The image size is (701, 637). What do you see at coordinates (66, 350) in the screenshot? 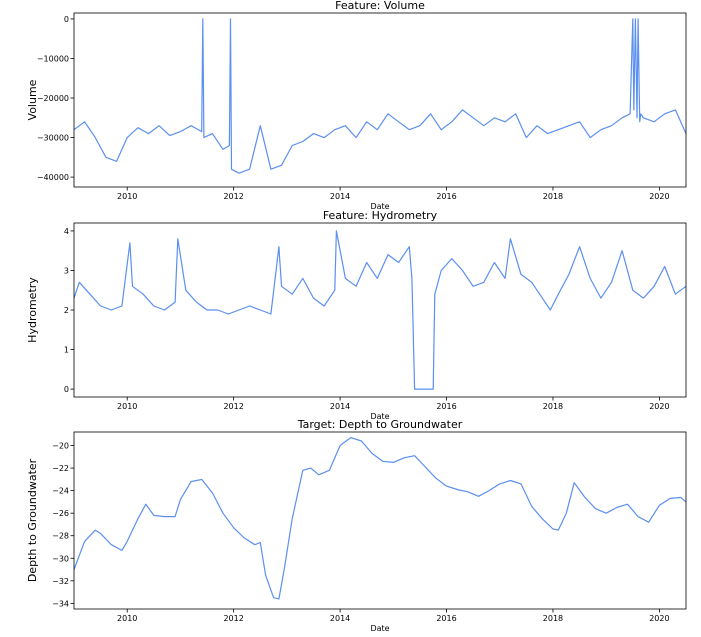
I see `y-tick-label: 1` at bounding box center [66, 350].